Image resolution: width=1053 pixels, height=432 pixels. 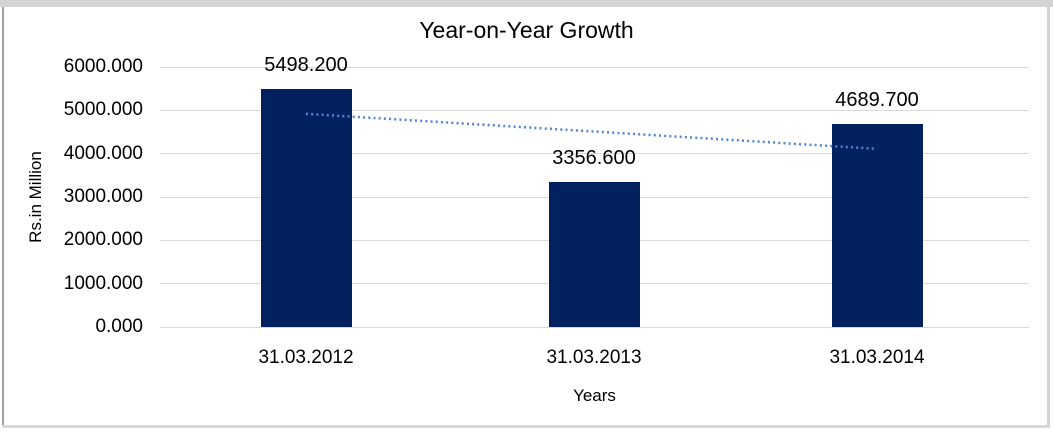 What do you see at coordinates (119, 326) in the screenshot?
I see `y-tick-label: 0.000` at bounding box center [119, 326].